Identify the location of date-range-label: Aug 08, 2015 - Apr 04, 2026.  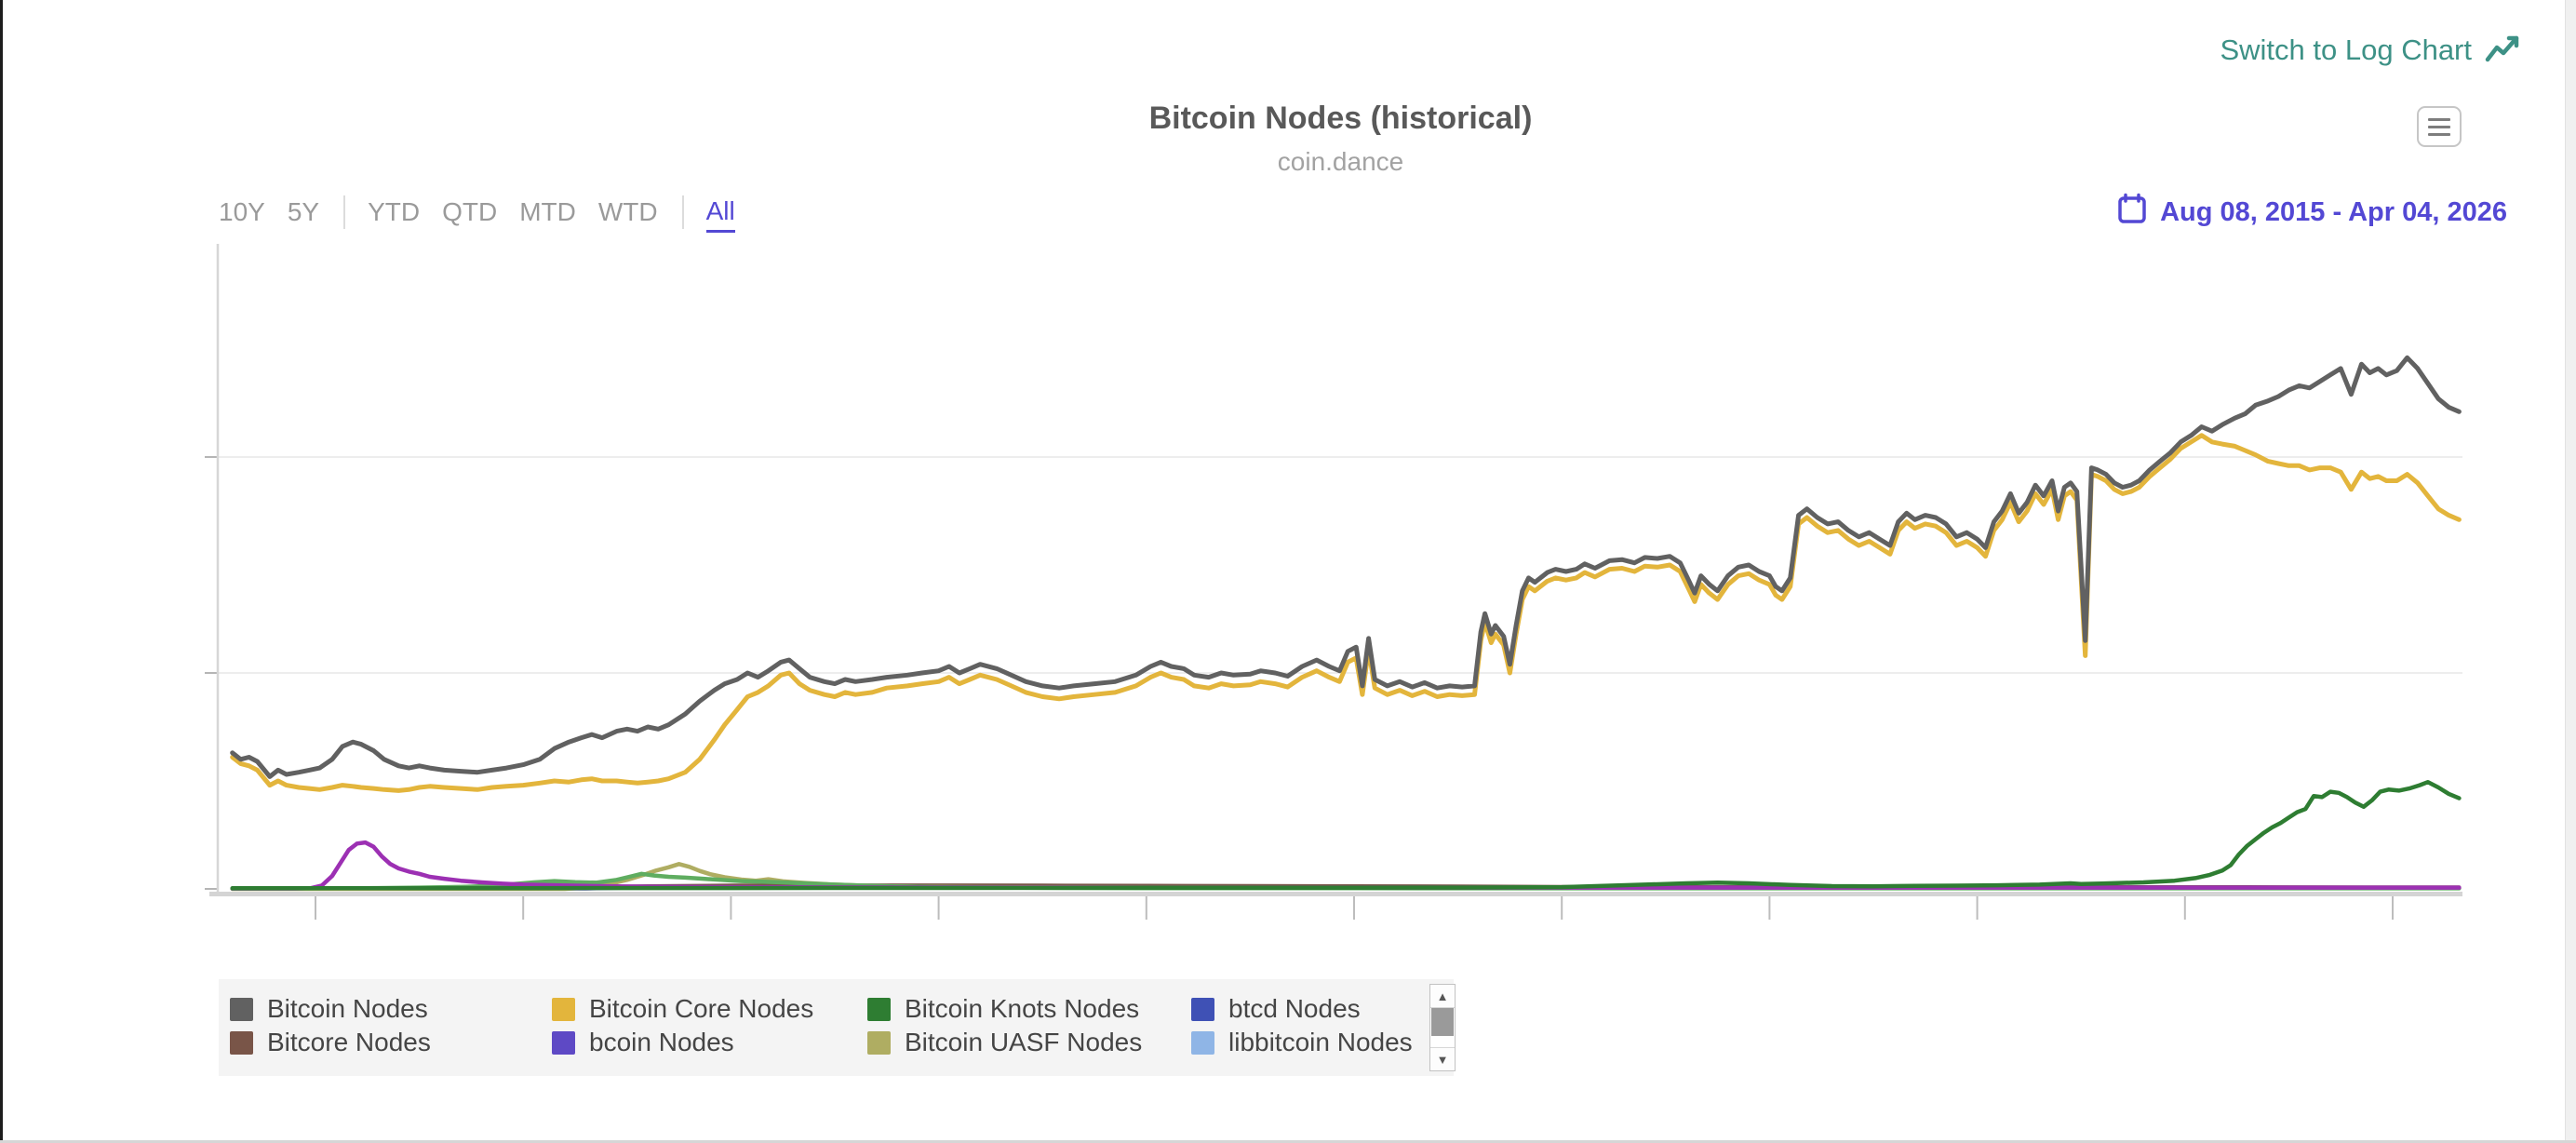
(2333, 211).